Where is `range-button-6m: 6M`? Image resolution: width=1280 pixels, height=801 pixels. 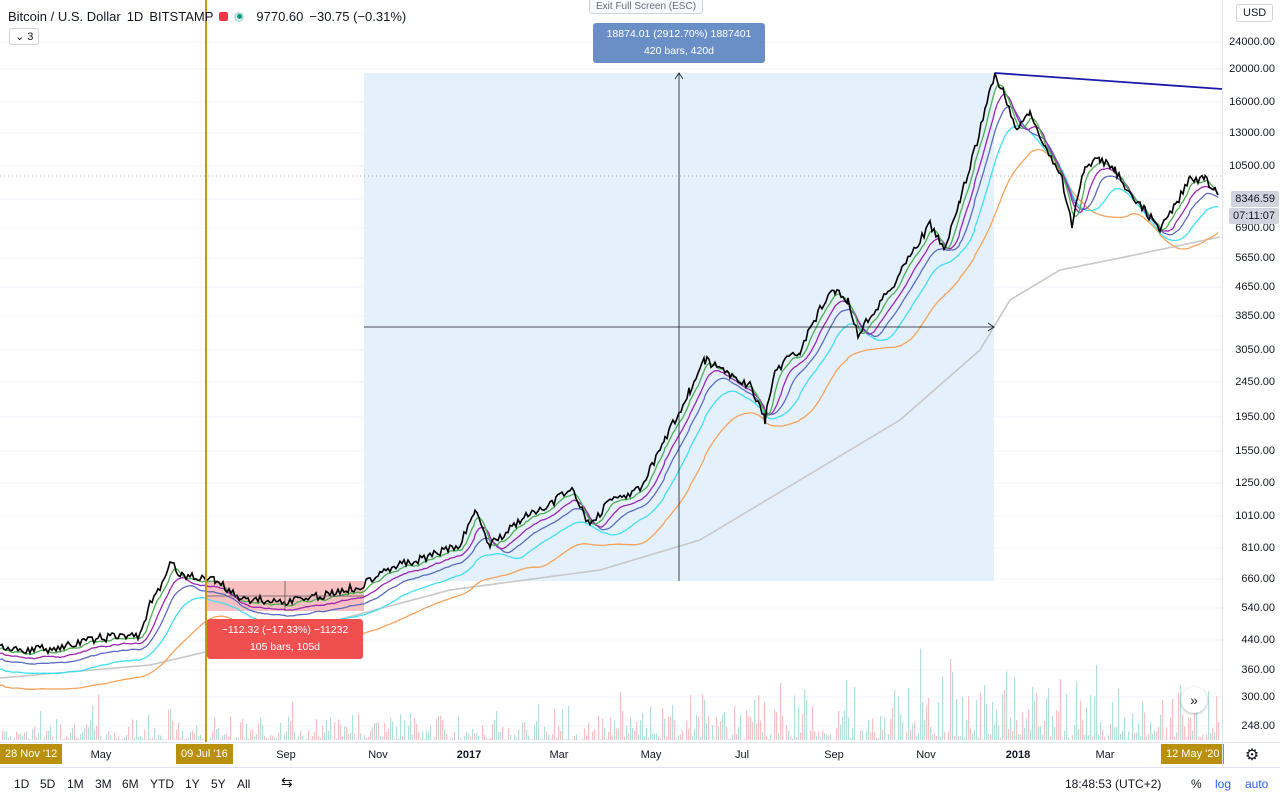 range-button-6m: 6M is located at coordinates (130, 784).